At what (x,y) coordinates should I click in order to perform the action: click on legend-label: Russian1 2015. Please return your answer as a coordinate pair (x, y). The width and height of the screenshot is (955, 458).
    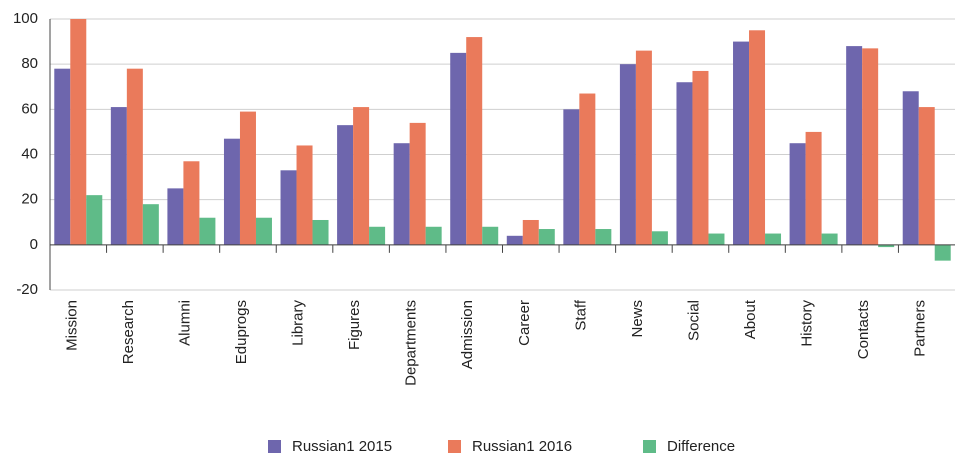
    Looking at the image, I should click on (342, 446).